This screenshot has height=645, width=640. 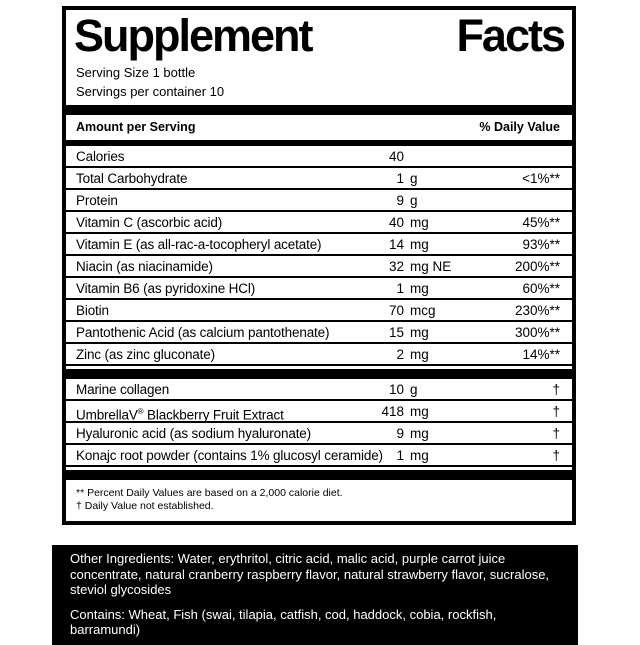 I want to click on nutrient-name-text: Vitamin B6 (as pyridoxine HCl), so click(x=166, y=288).